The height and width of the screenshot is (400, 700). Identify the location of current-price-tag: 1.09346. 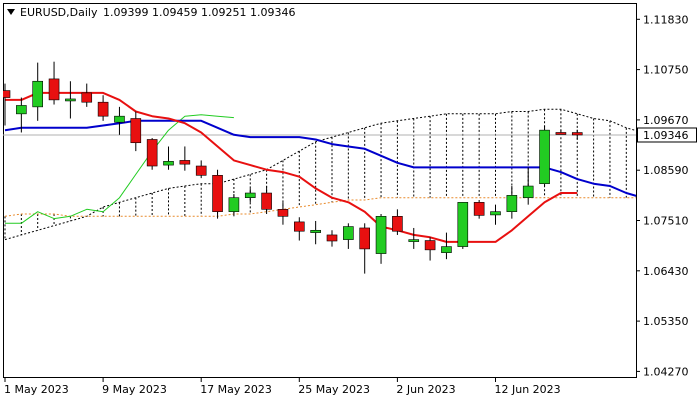
(667, 135).